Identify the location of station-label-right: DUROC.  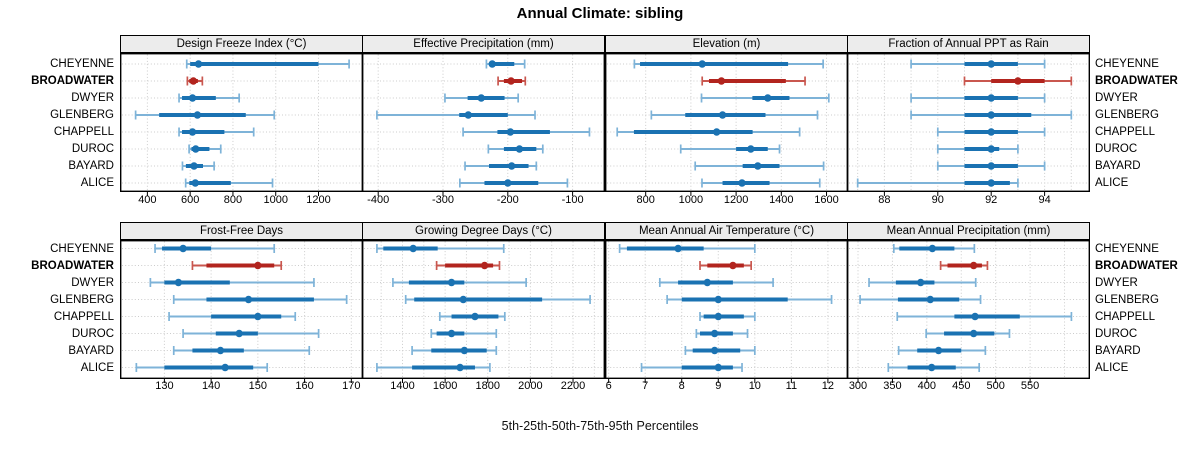
(1116, 333).